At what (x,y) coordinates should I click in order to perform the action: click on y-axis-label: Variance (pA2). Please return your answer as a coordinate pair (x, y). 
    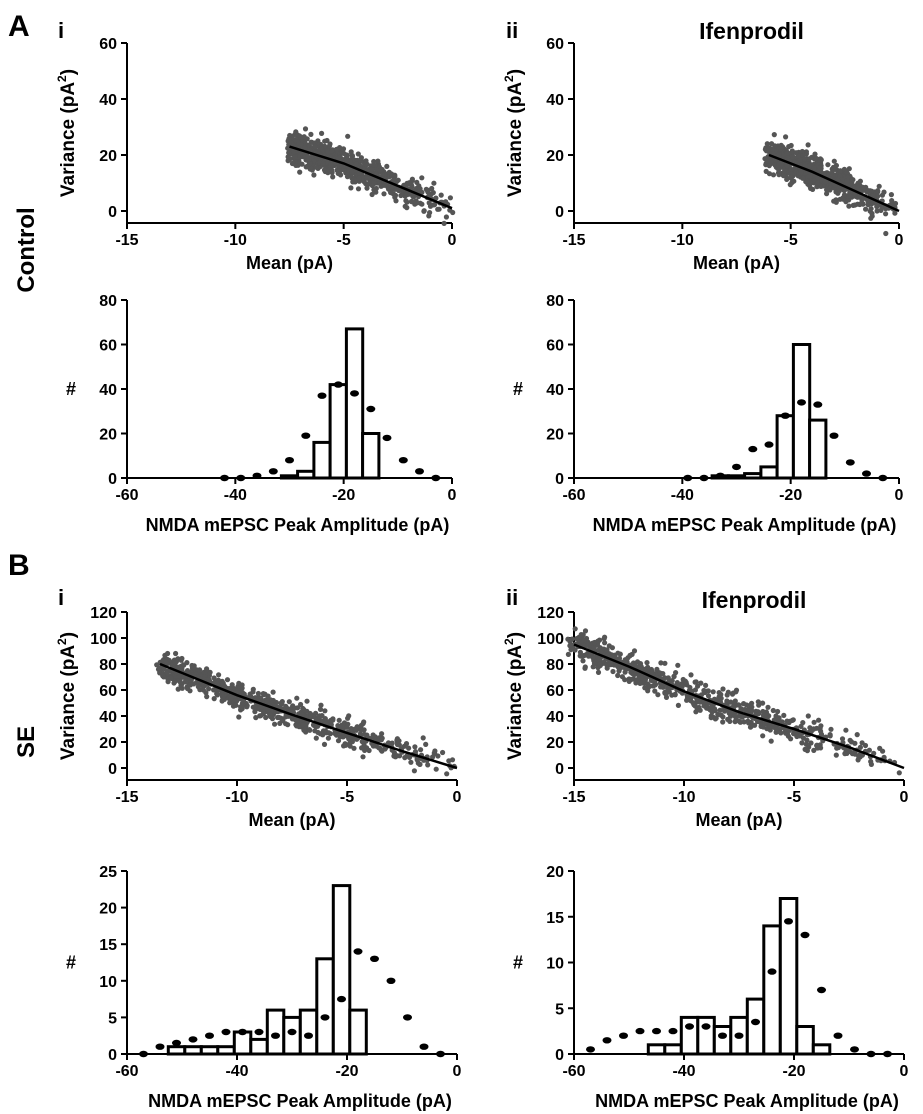
    Looking at the image, I should click on (67, 696).